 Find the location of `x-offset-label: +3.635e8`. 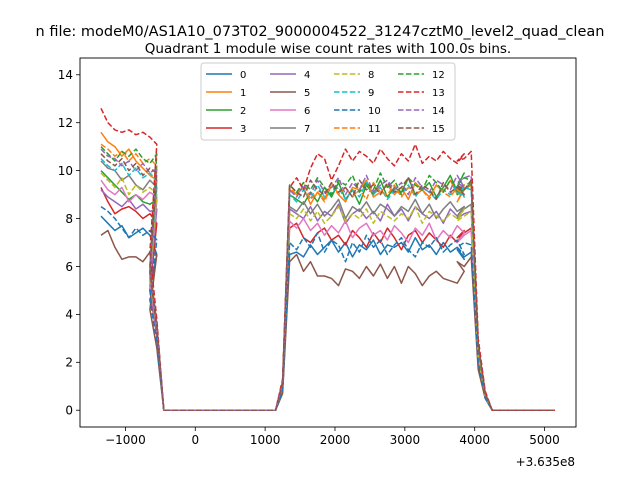

x-offset-label: +3.635e8 is located at coordinates (545, 462).